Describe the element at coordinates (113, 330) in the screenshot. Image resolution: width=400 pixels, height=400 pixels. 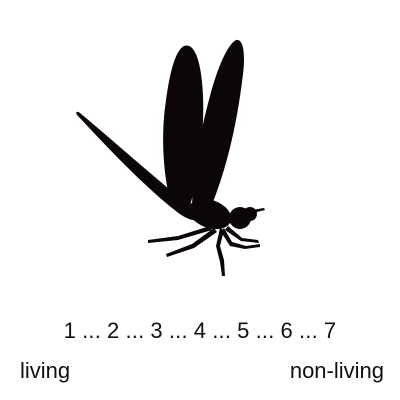
I see `scale-point-2: 2` at that location.